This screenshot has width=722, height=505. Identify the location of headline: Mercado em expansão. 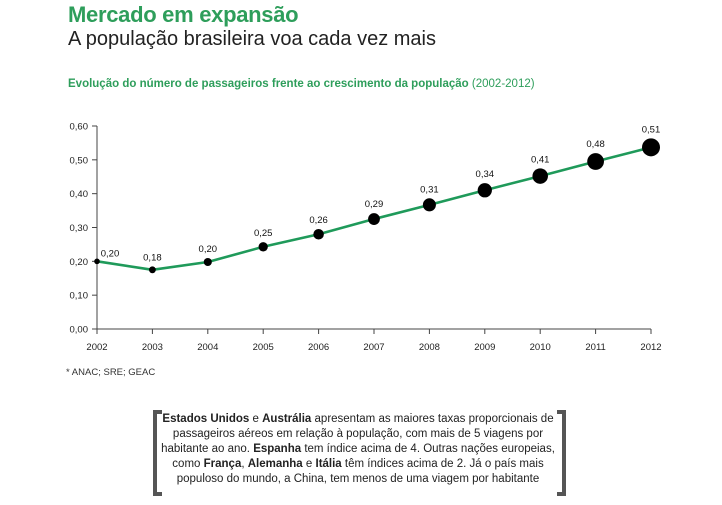
(183, 14).